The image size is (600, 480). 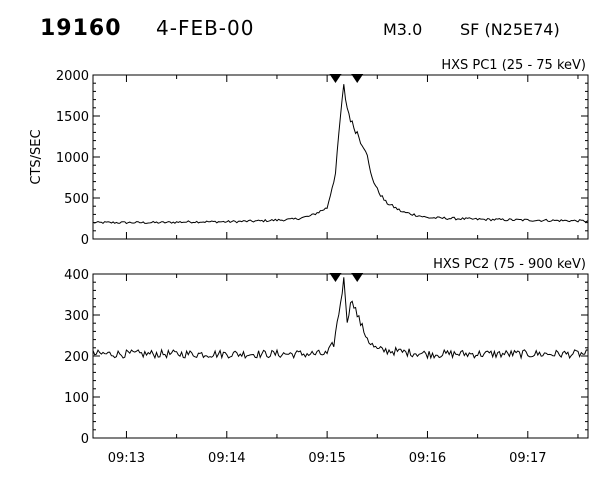 I want to click on y-tick-label: 300, so click(x=76, y=316).